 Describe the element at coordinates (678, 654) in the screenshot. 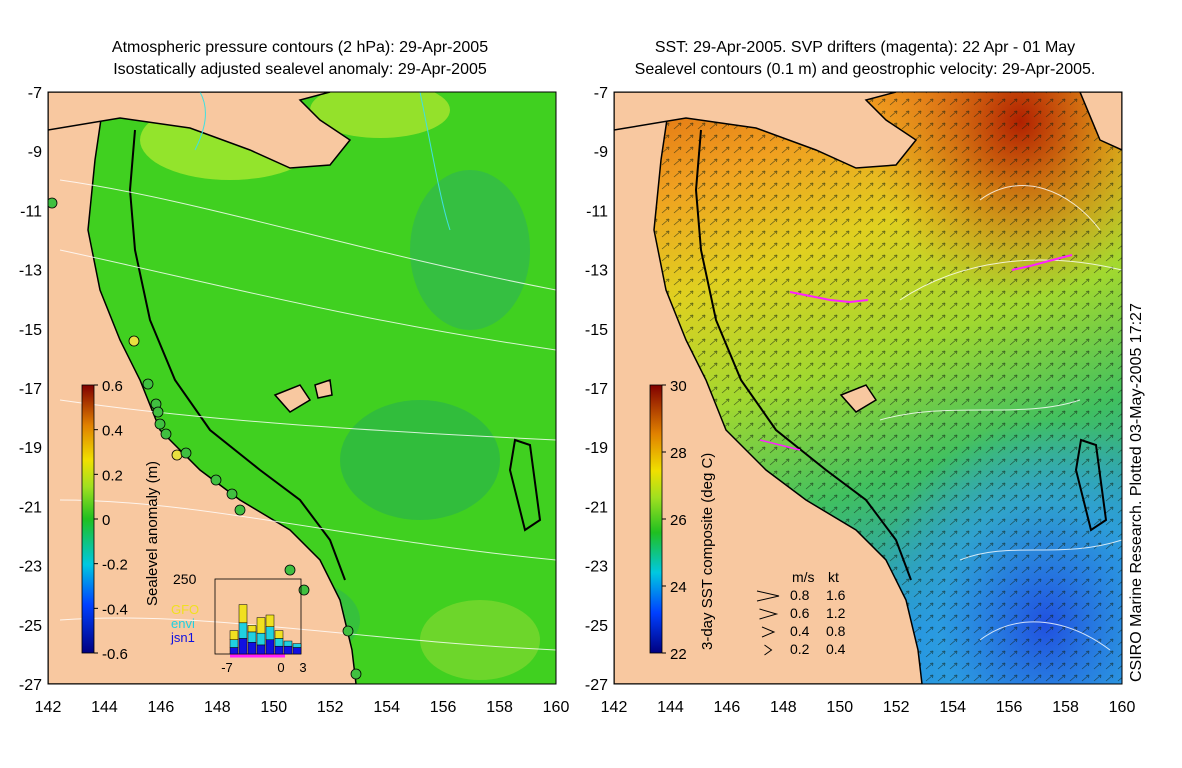

I see `colorbar-tick-label: 22` at that location.